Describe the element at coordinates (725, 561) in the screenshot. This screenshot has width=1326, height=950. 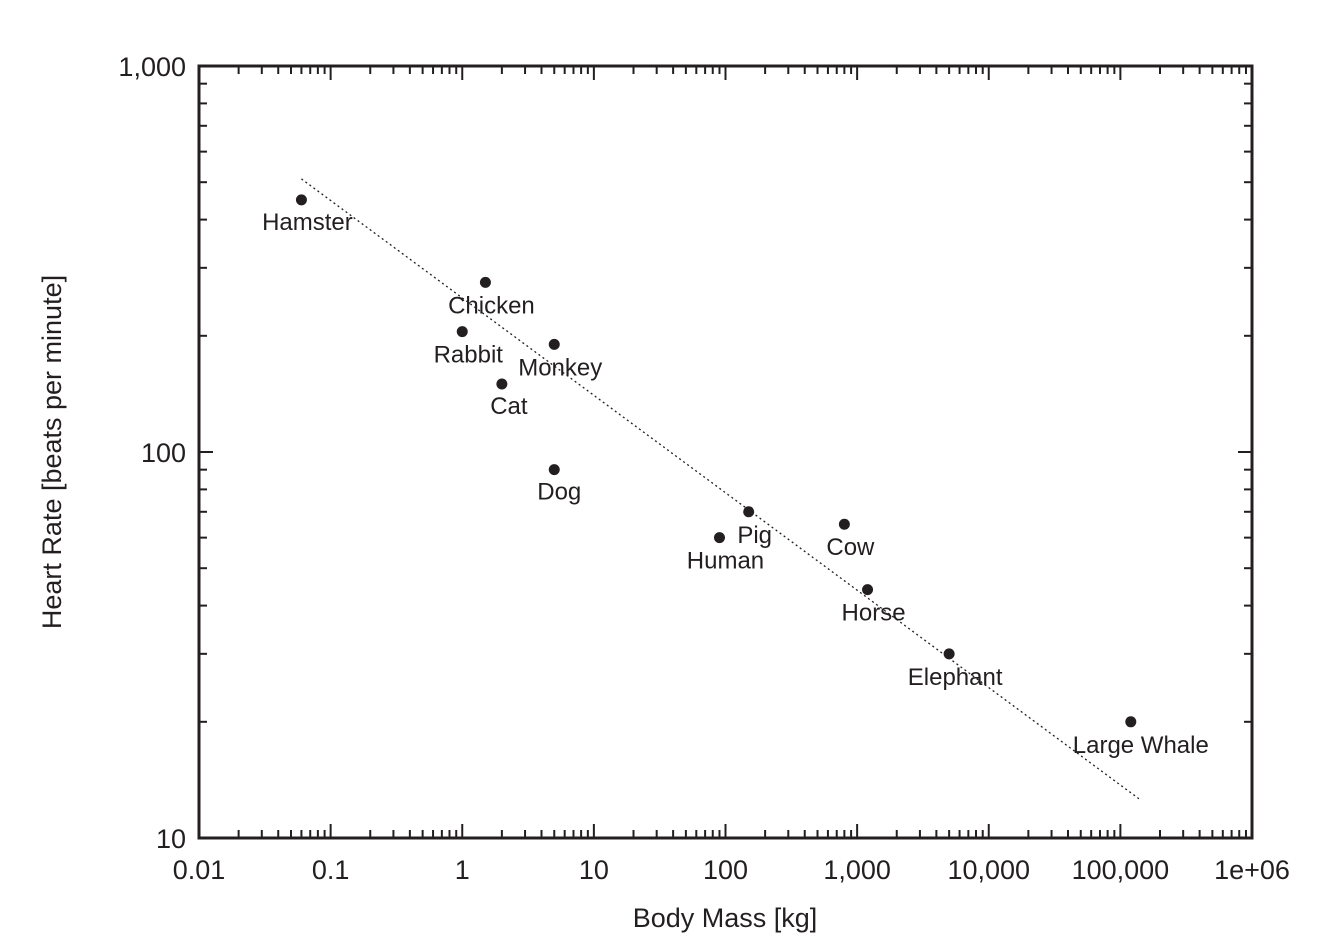
I see `point-label: Human` at that location.